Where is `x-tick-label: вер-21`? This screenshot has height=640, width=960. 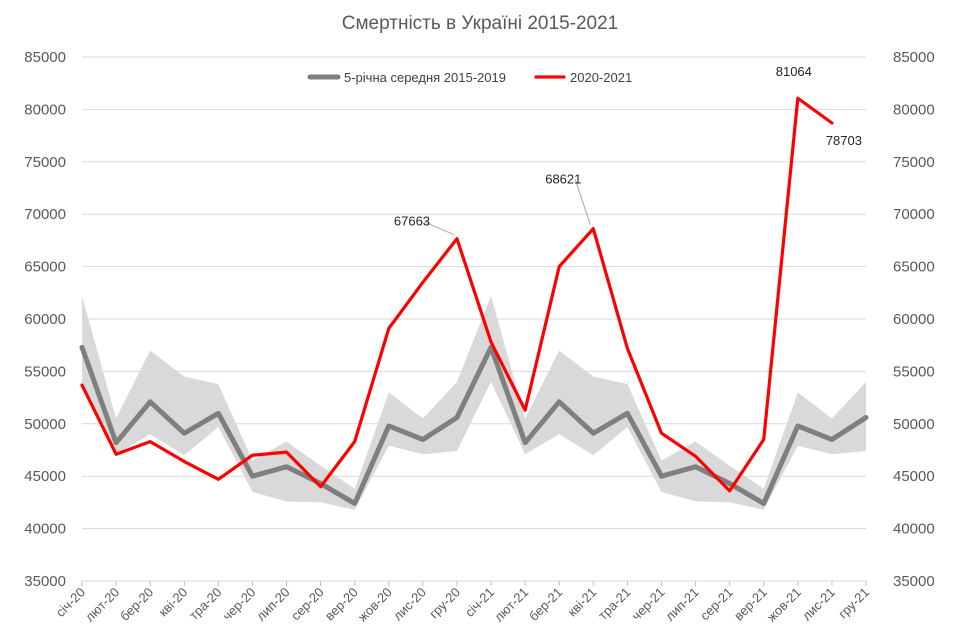 x-tick-label: вер-21 is located at coordinates (750, 604).